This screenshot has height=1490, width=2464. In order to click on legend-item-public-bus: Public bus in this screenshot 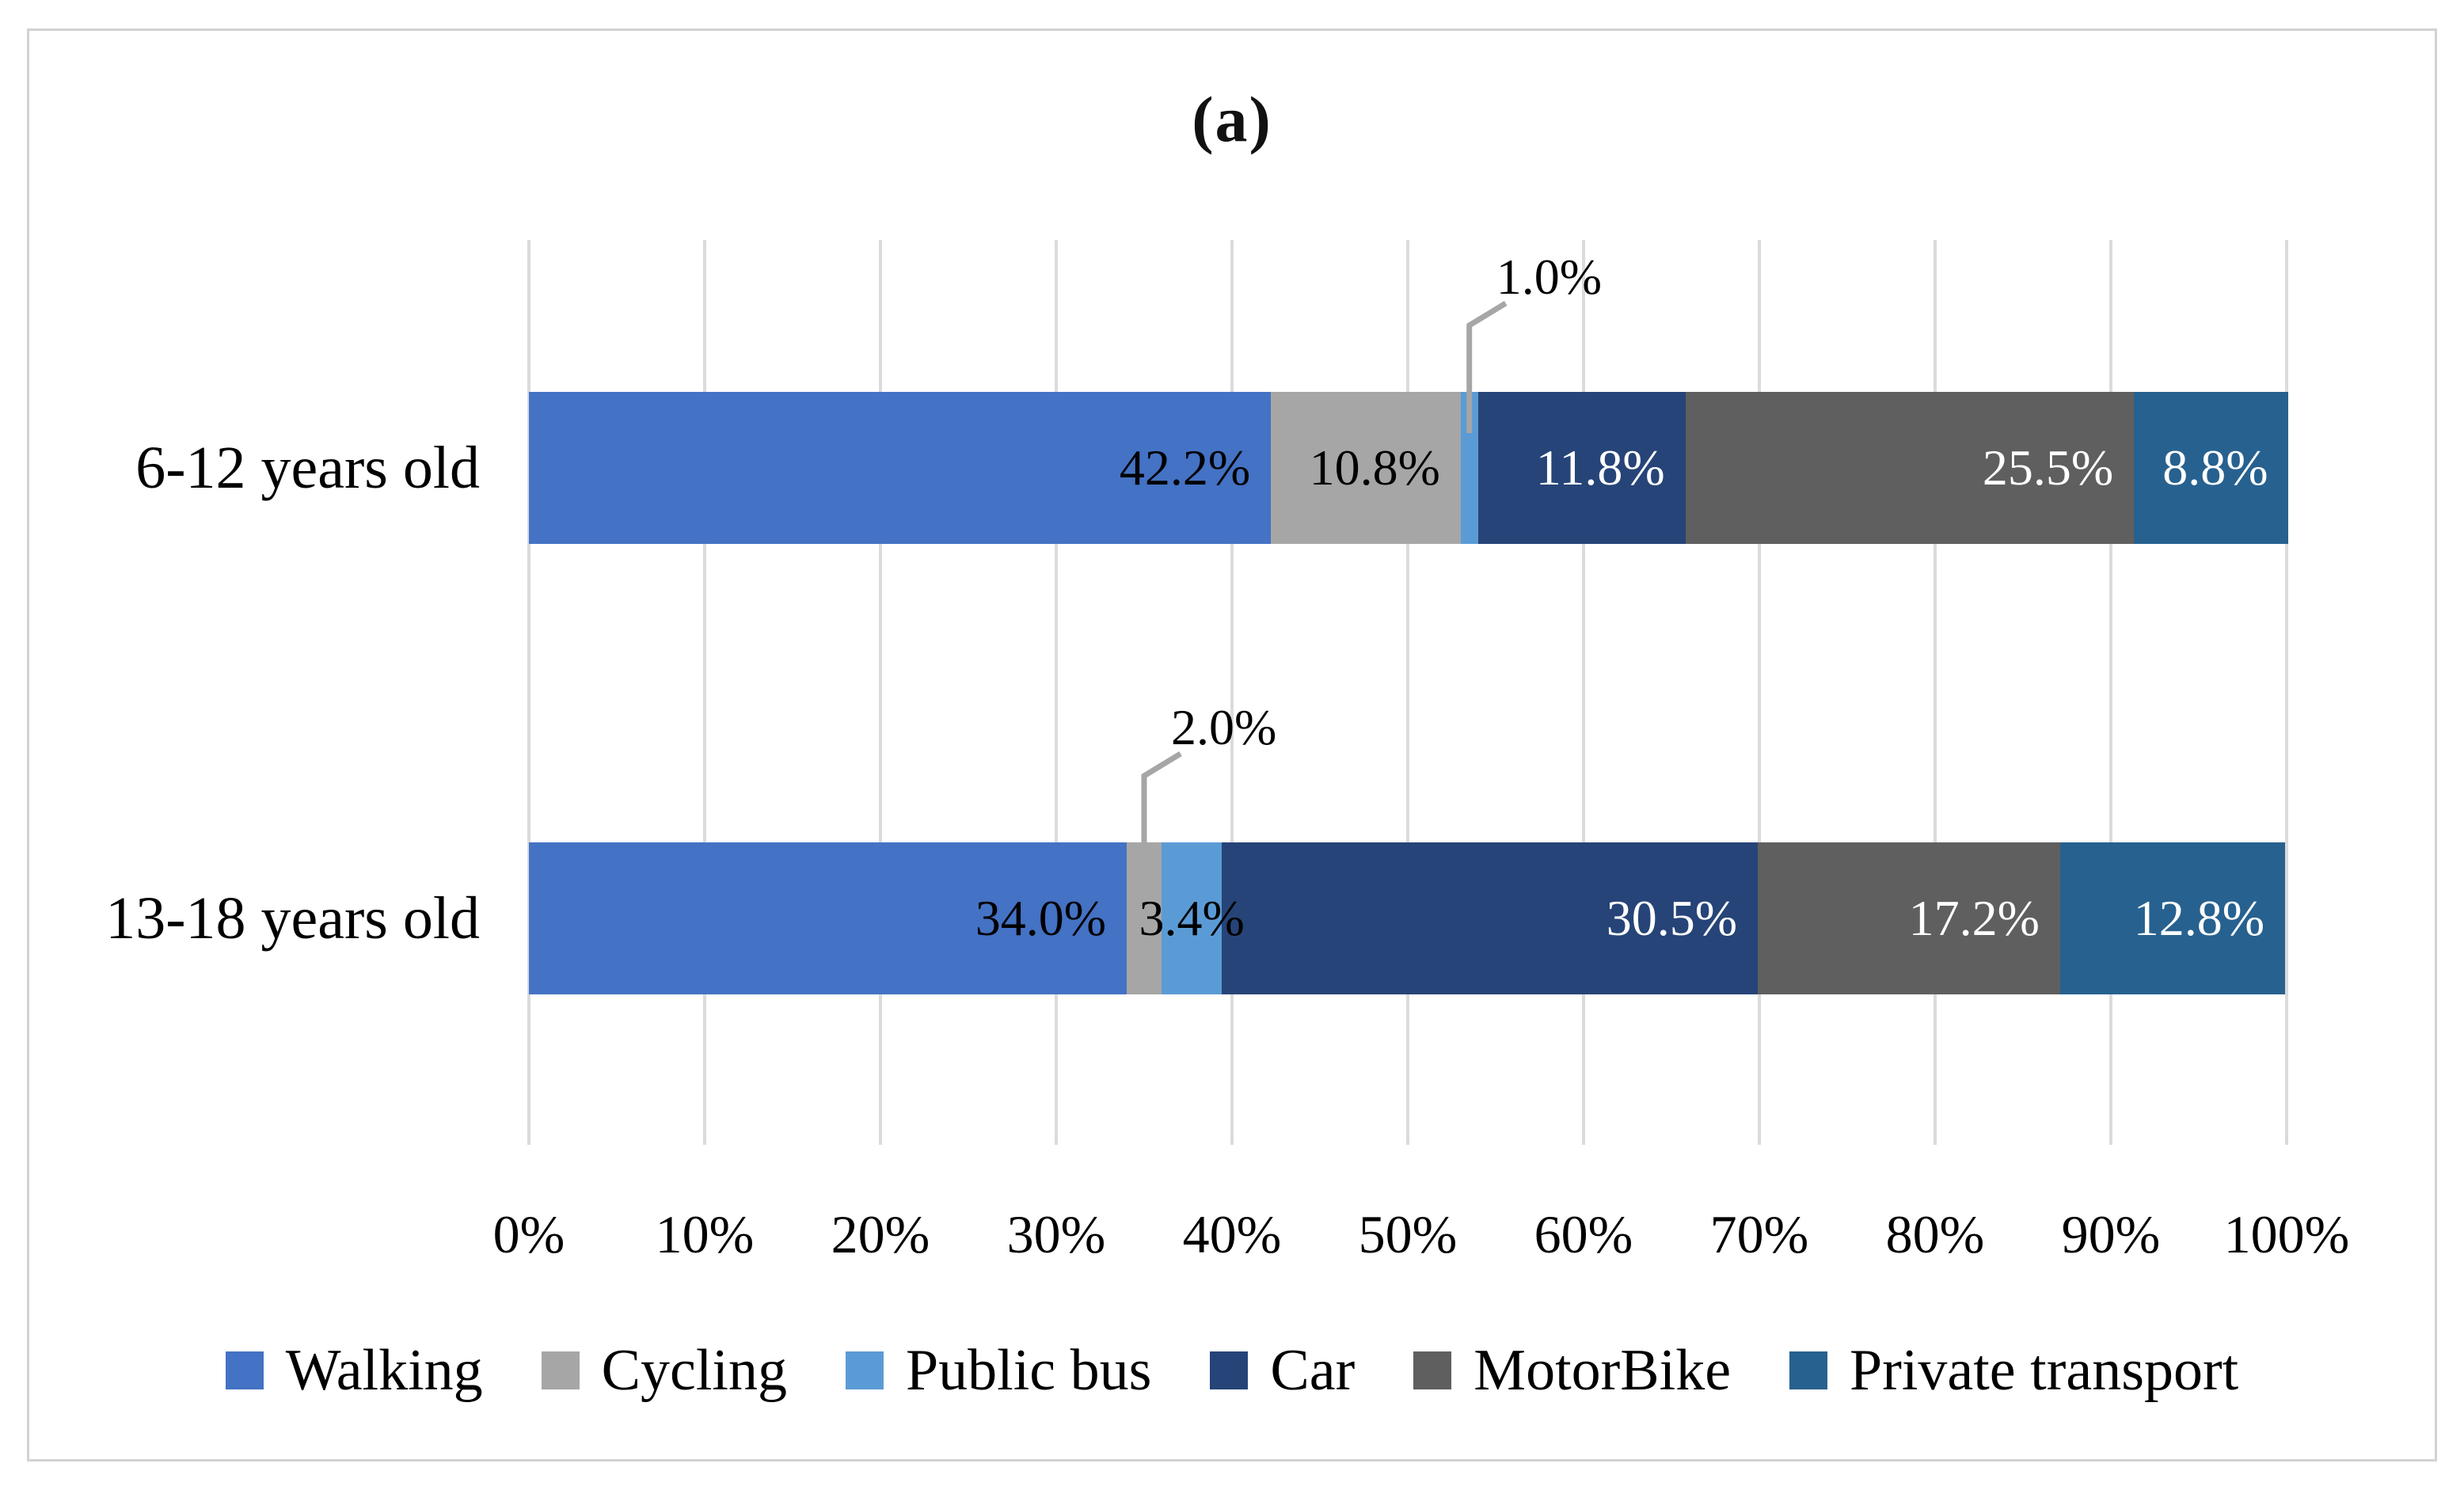, I will do `click(999, 1370)`.